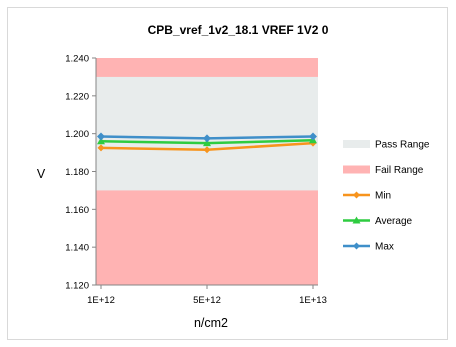 The image size is (456, 347). What do you see at coordinates (41, 174) in the screenshot?
I see `y-axis-label: V` at bounding box center [41, 174].